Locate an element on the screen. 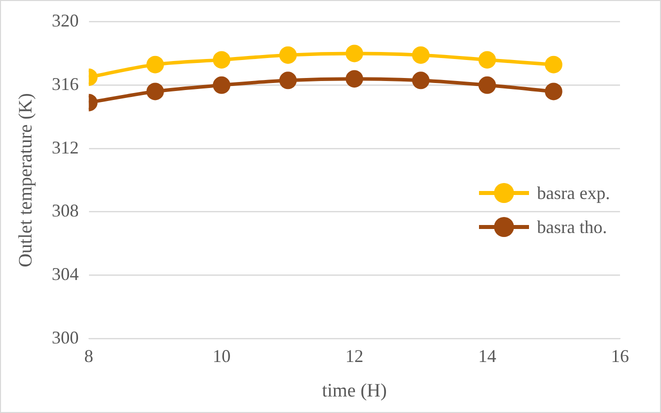 The width and height of the screenshot is (661, 413). x-axis-title: time (H) is located at coordinates (354, 391).